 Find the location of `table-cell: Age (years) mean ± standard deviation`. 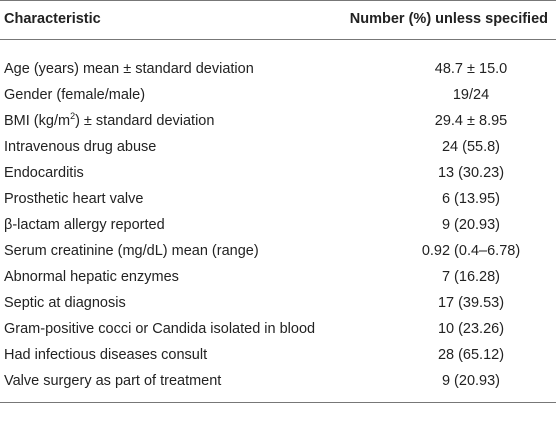

table-cell: Age (years) mean ± standard deviation is located at coordinates (129, 69).